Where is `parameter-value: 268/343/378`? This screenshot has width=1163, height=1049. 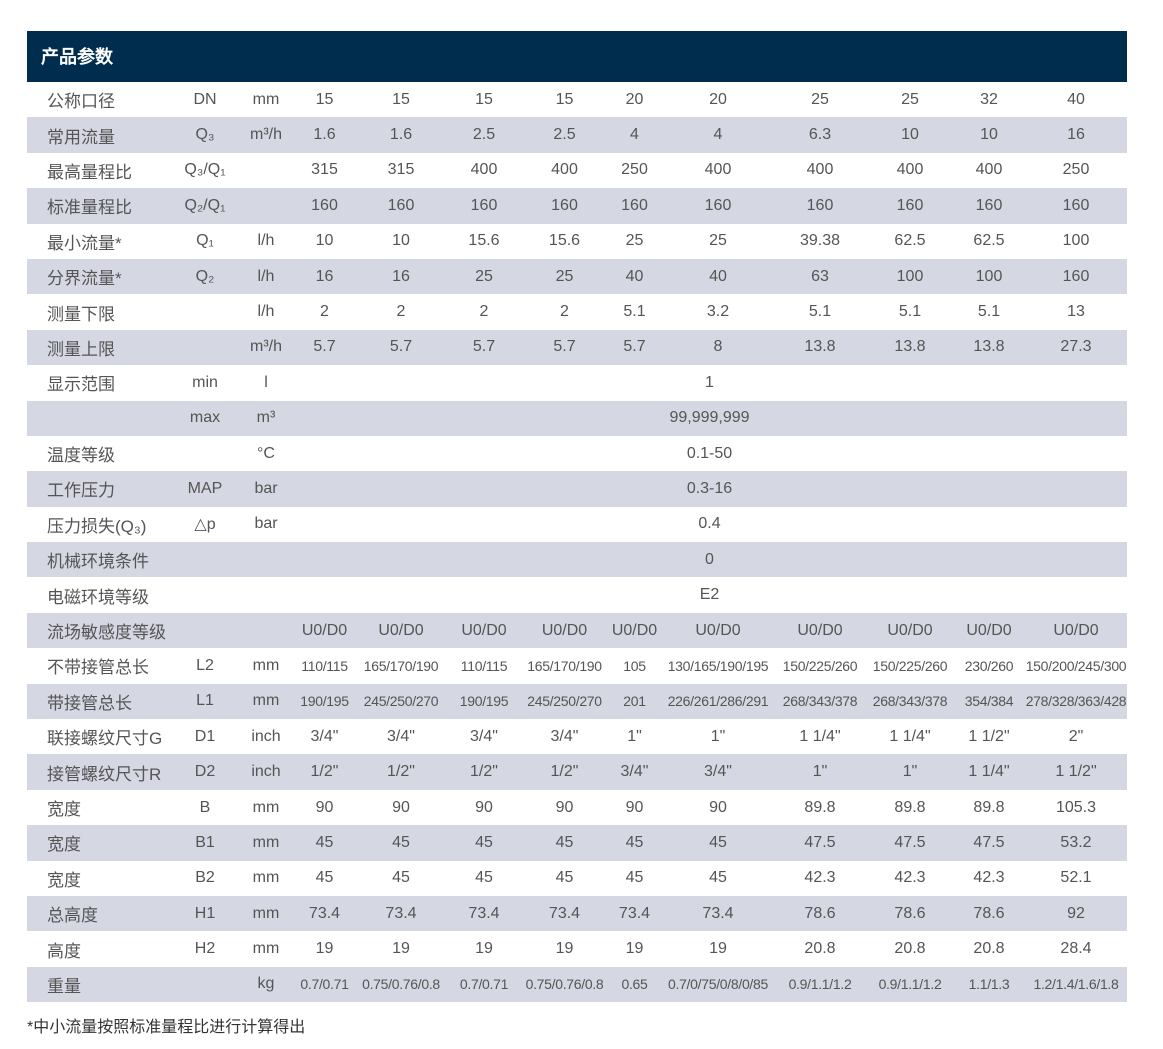
parameter-value: 268/343/378 is located at coordinates (820, 701).